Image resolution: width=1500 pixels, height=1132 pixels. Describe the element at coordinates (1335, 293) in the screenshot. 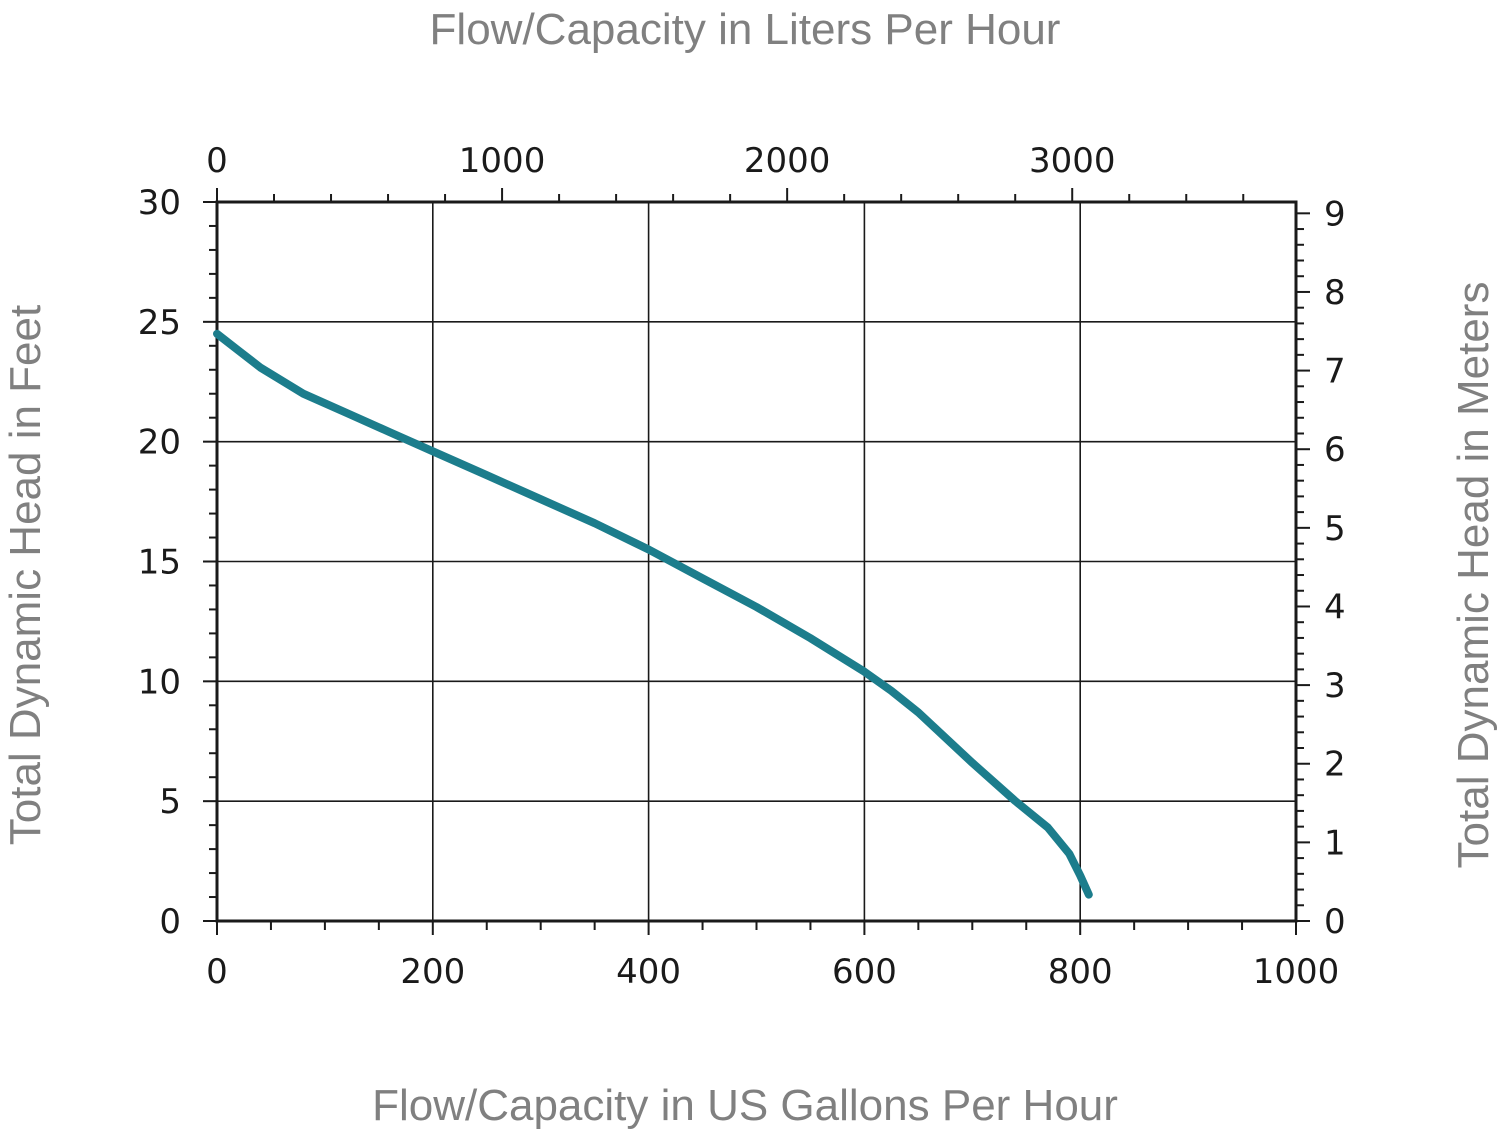

I see `y2-tick-label: 8` at that location.